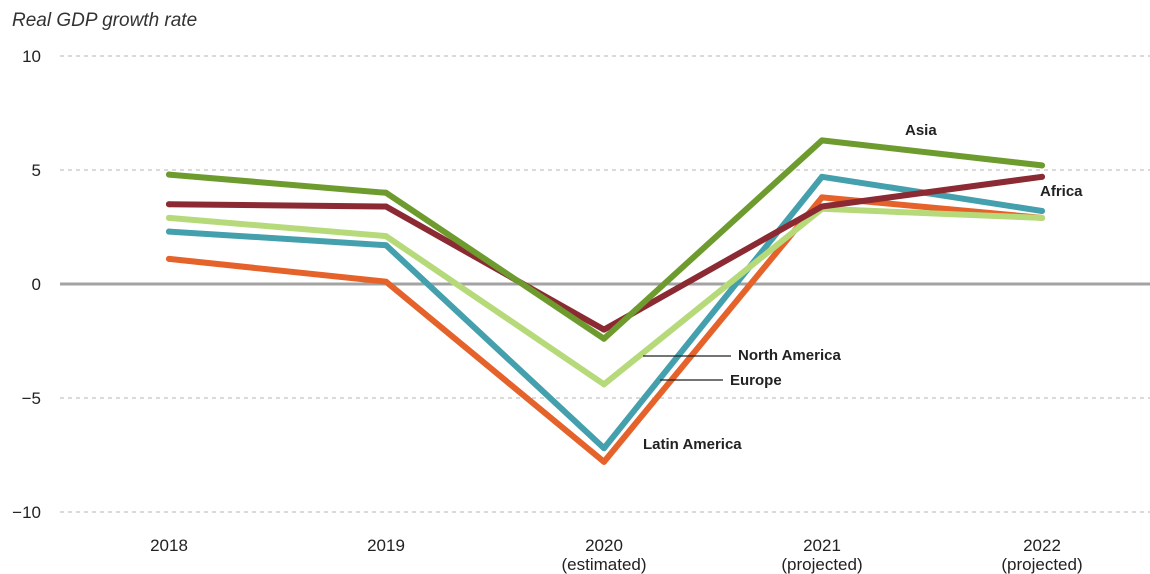 The height and width of the screenshot is (574, 1150). I want to click on series-label: Africa, so click(1061, 191).